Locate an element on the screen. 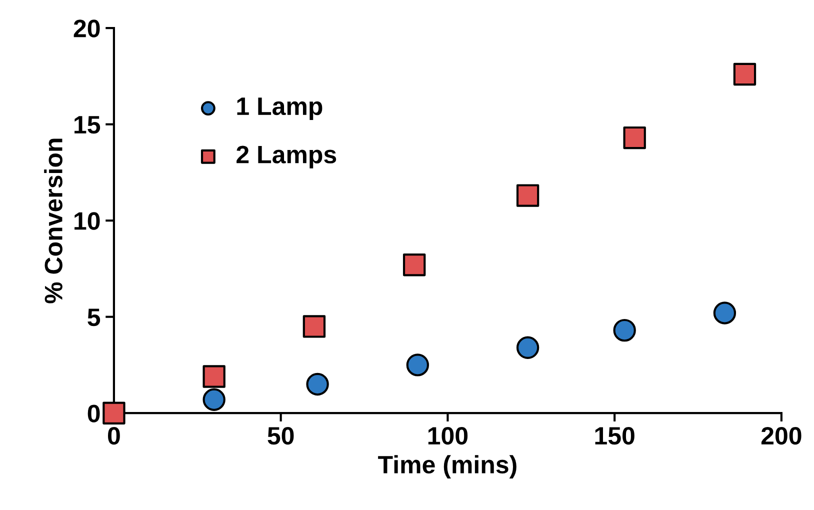 The height and width of the screenshot is (510, 814). y-tick-label: 0 is located at coordinates (94, 413).